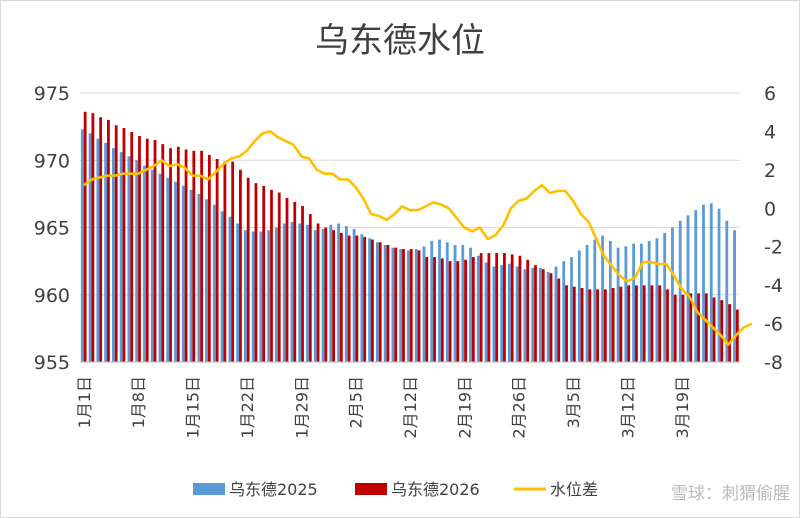 This screenshot has height=518, width=800. What do you see at coordinates (371, 489) in the screenshot?
I see `legend-swatch-2026` at bounding box center [371, 489].